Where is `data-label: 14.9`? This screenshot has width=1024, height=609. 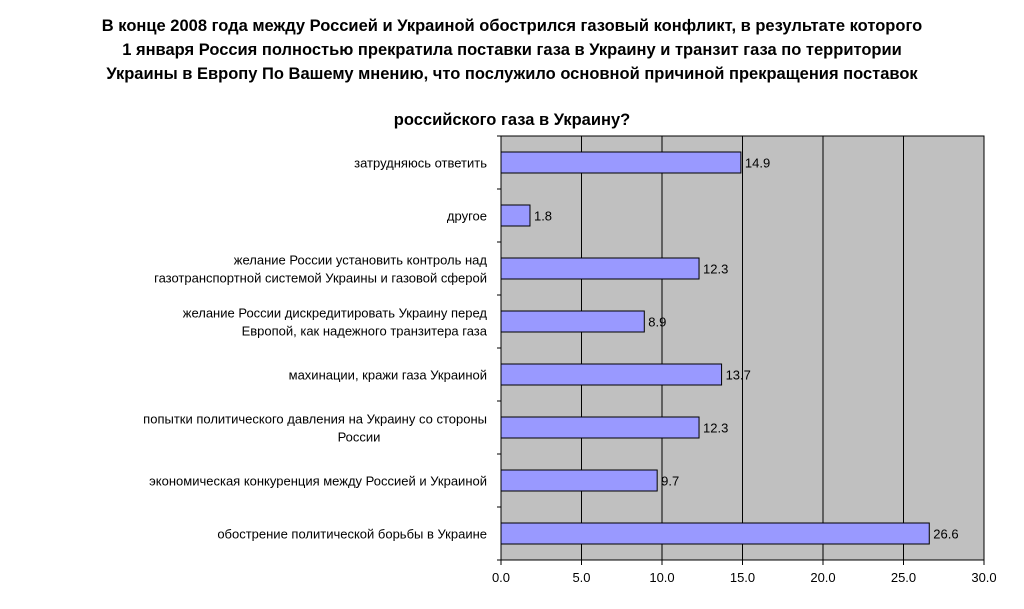 data-label: 14.9 is located at coordinates (757, 163).